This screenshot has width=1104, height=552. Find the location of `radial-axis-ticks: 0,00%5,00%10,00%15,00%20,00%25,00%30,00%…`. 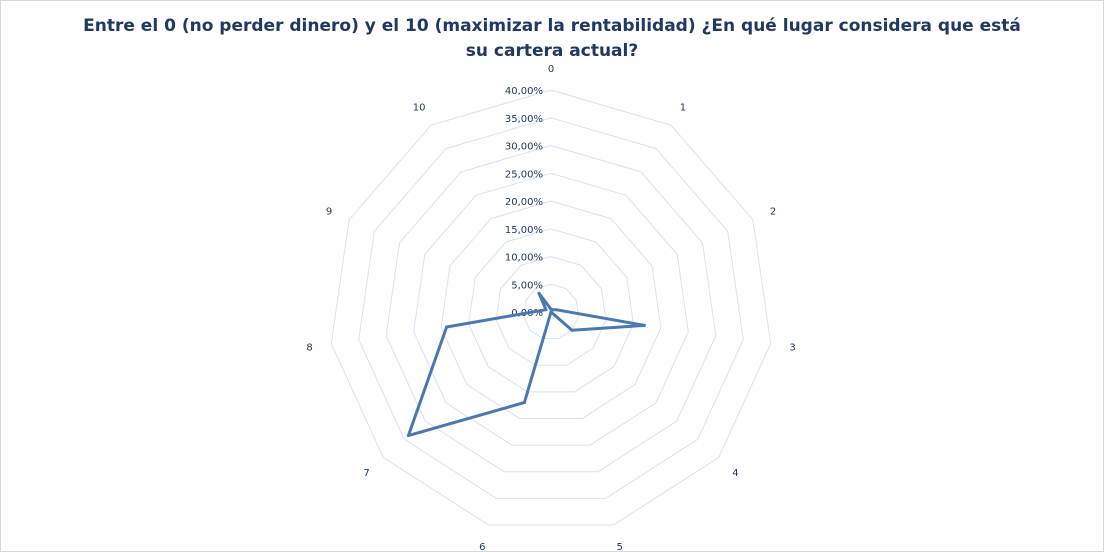

radial-axis-ticks: 0,00%5,00%10,00%15,00%20,00%25,00%30,00%… is located at coordinates (524, 202).